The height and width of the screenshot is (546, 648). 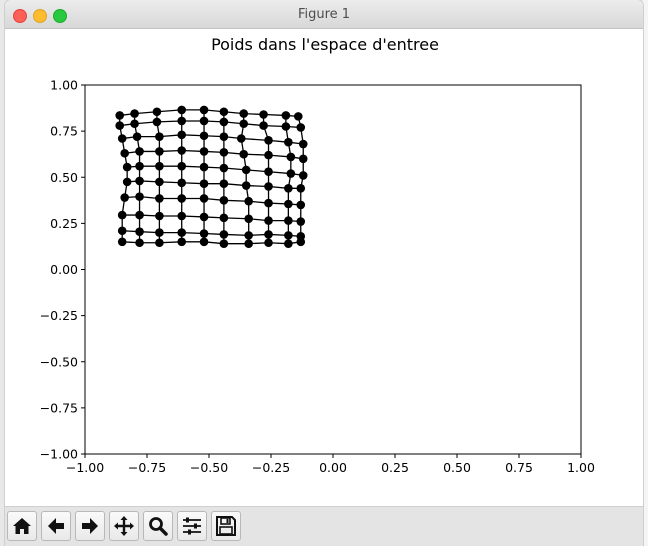 What do you see at coordinates (147, 467) in the screenshot?
I see `x-tick-label: −0.75` at bounding box center [147, 467].